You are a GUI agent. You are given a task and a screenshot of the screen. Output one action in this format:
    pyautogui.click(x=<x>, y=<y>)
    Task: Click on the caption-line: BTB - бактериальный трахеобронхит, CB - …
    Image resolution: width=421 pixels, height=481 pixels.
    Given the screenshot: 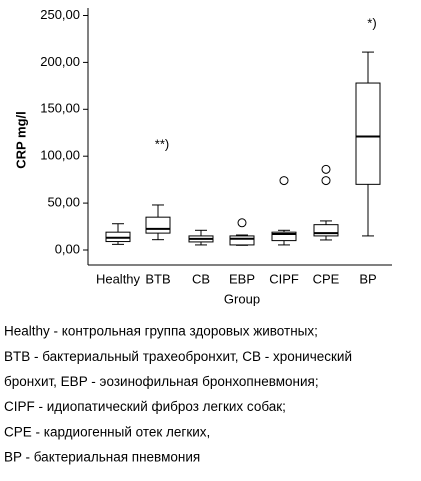 What is the action you would take?
    pyautogui.click(x=178, y=356)
    